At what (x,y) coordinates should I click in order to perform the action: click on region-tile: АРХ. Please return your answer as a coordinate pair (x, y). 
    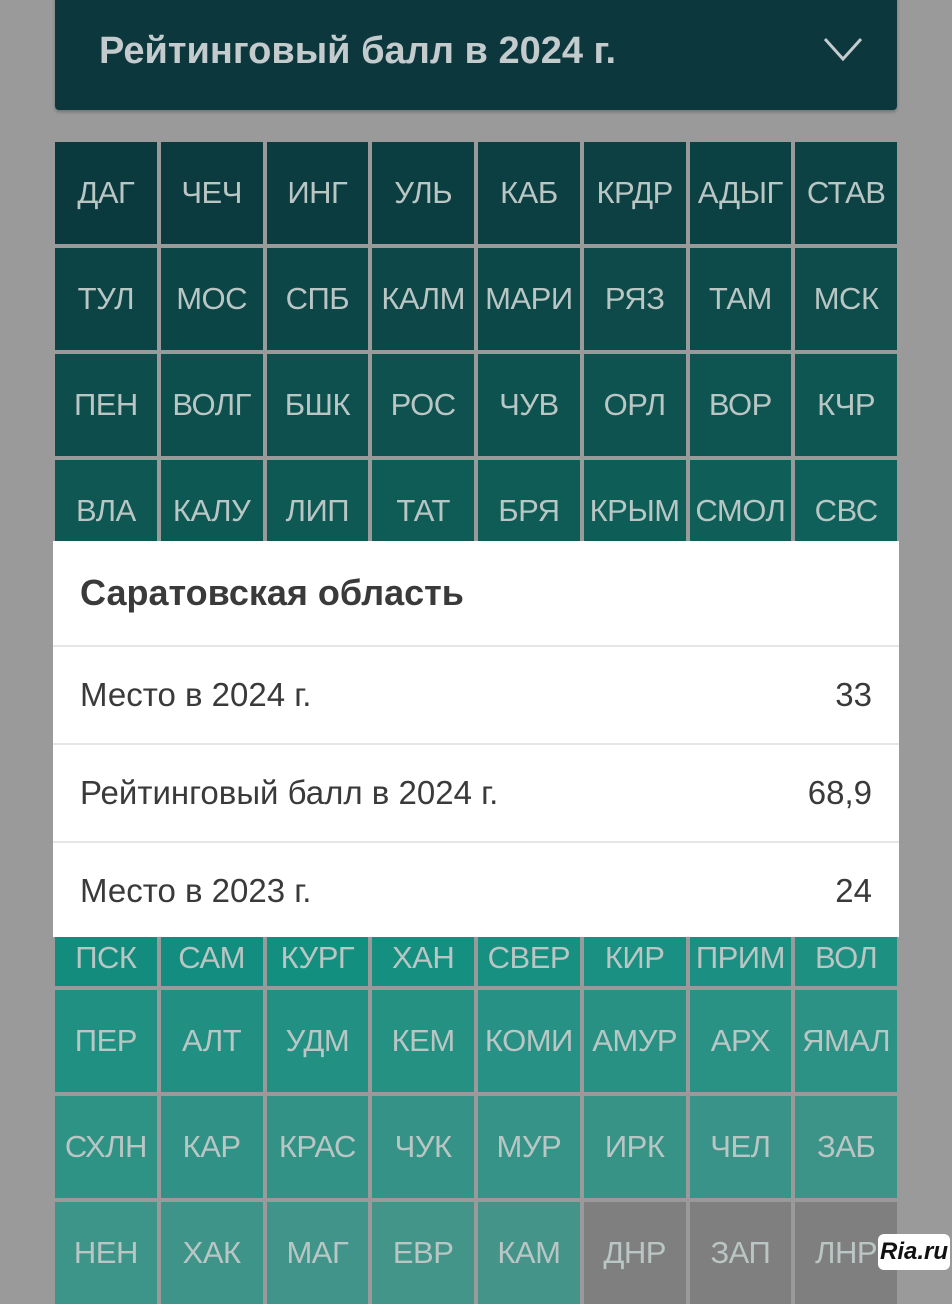
    Looking at the image, I should click on (740, 1041).